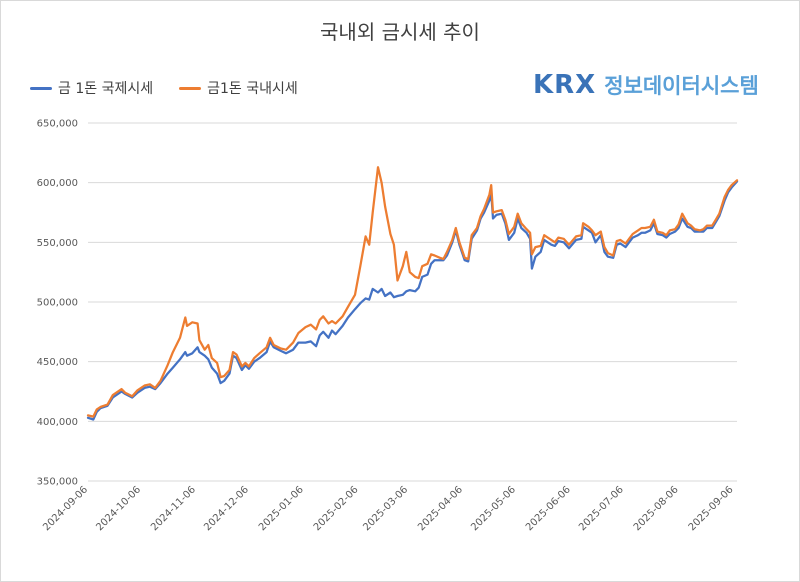 This screenshot has width=800, height=582. What do you see at coordinates (656, 508) in the screenshot?
I see `x-tick-label: 2025-08-06` at bounding box center [656, 508].